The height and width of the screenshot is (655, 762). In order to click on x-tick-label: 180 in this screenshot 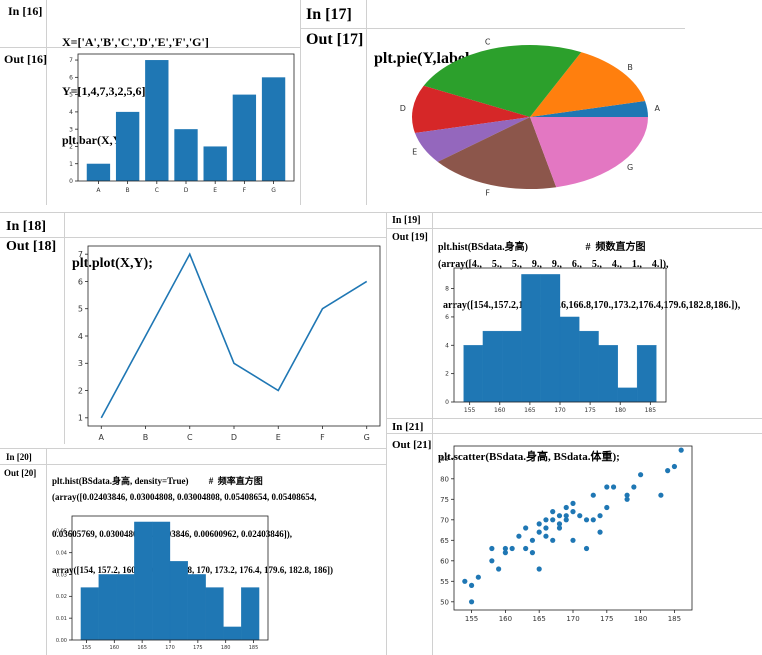, I will do `click(621, 410)`.